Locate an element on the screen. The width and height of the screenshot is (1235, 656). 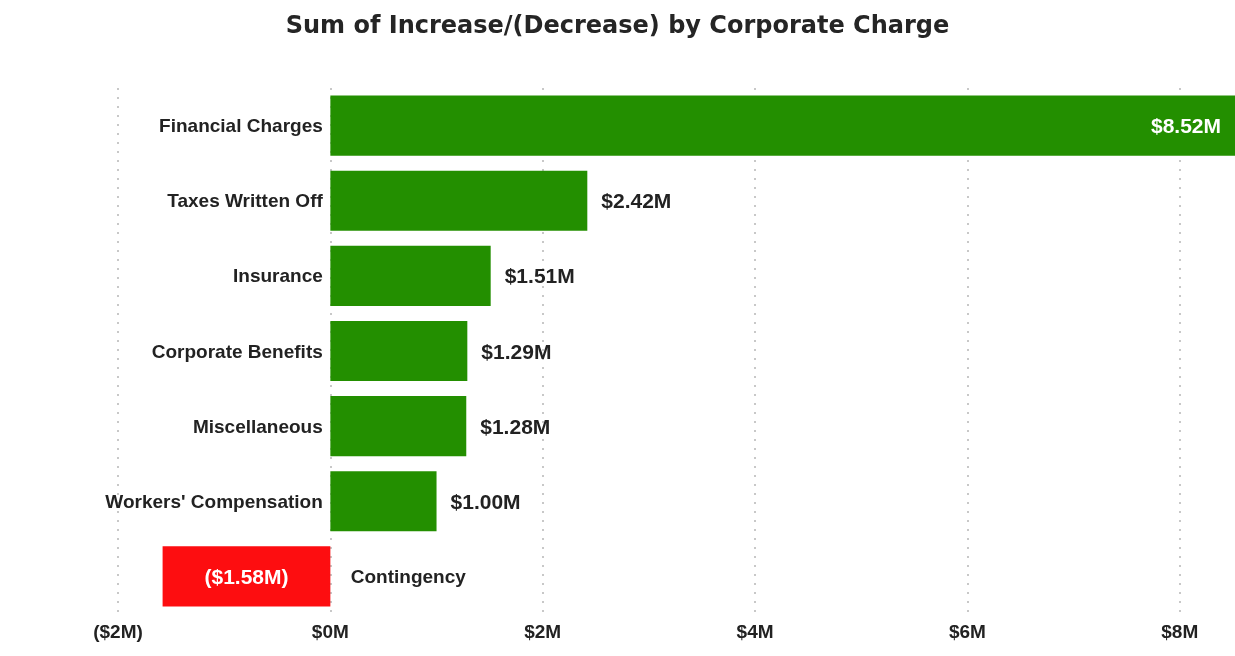
x-tick-label: $6M is located at coordinates (967, 631).